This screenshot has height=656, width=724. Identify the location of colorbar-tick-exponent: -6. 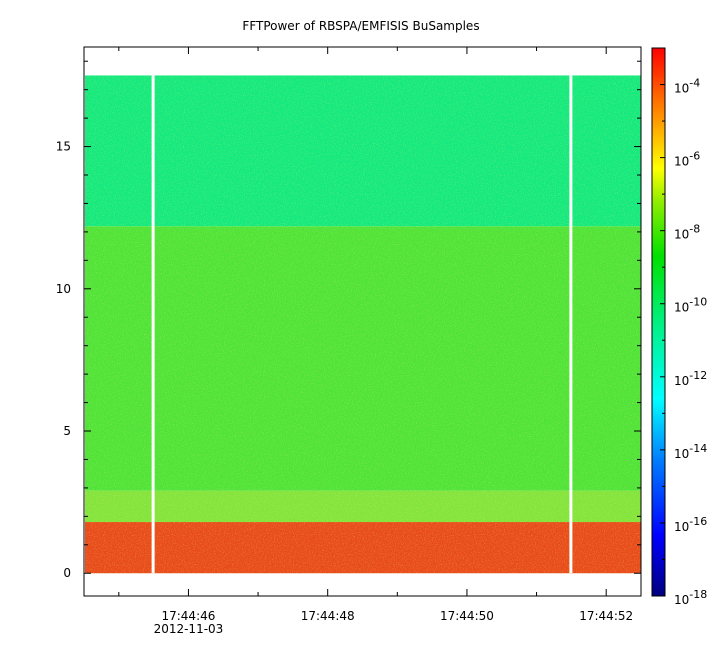
(694, 156).